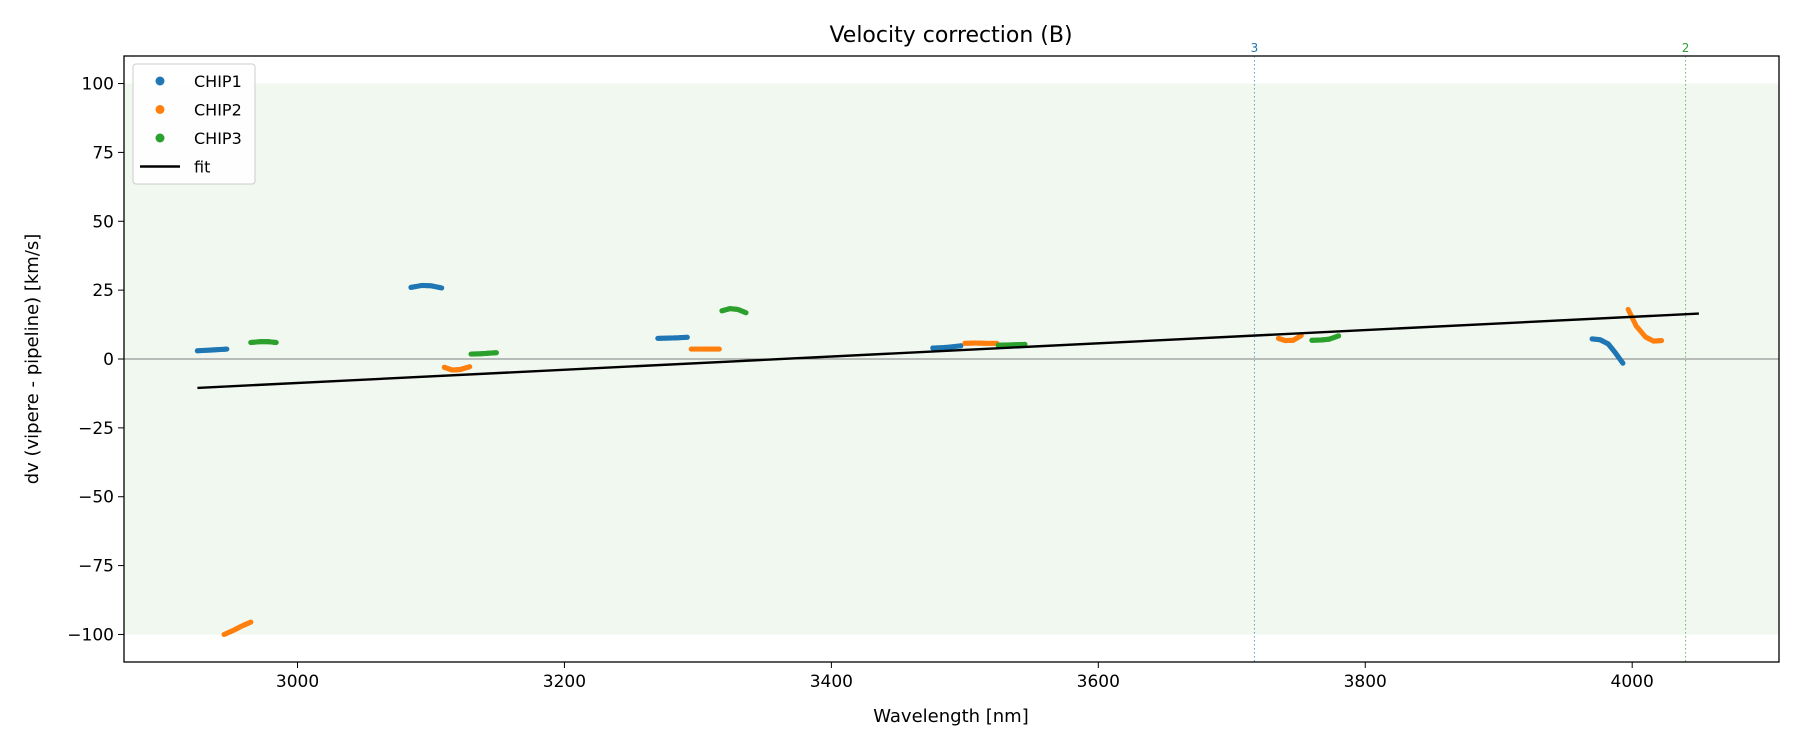  What do you see at coordinates (965, 677) in the screenshot?
I see `x-axis: 3000 3200 3400 3600 3800 4000` at bounding box center [965, 677].